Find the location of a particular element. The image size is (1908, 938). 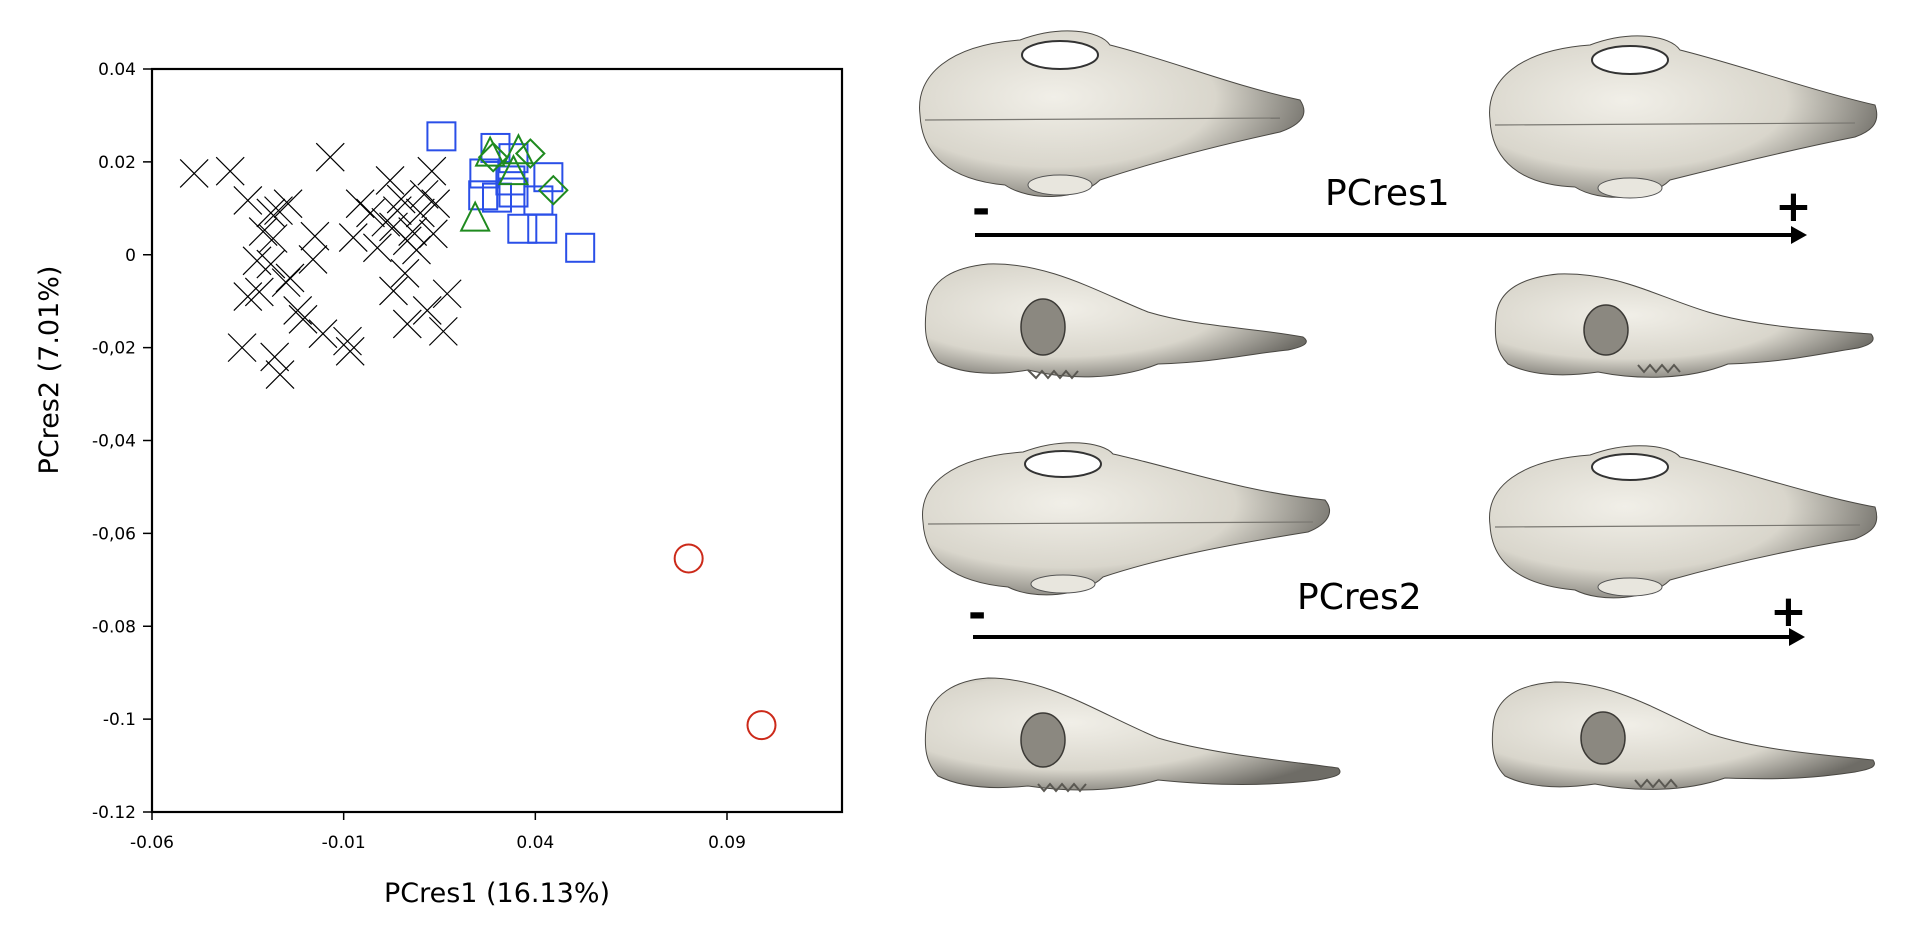

x-tick-label: -0.01 is located at coordinates (344, 843).